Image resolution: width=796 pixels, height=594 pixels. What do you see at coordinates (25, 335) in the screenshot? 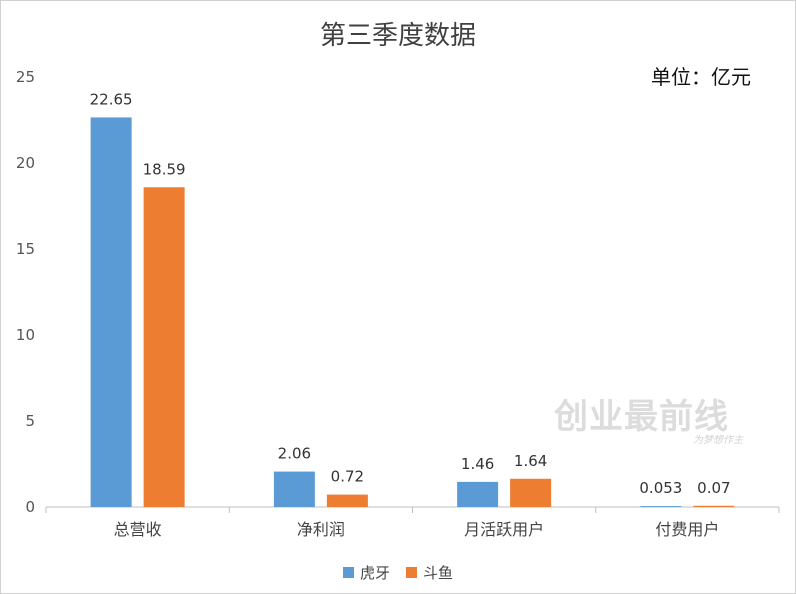
I see `y-tick-label: 10` at bounding box center [25, 335].